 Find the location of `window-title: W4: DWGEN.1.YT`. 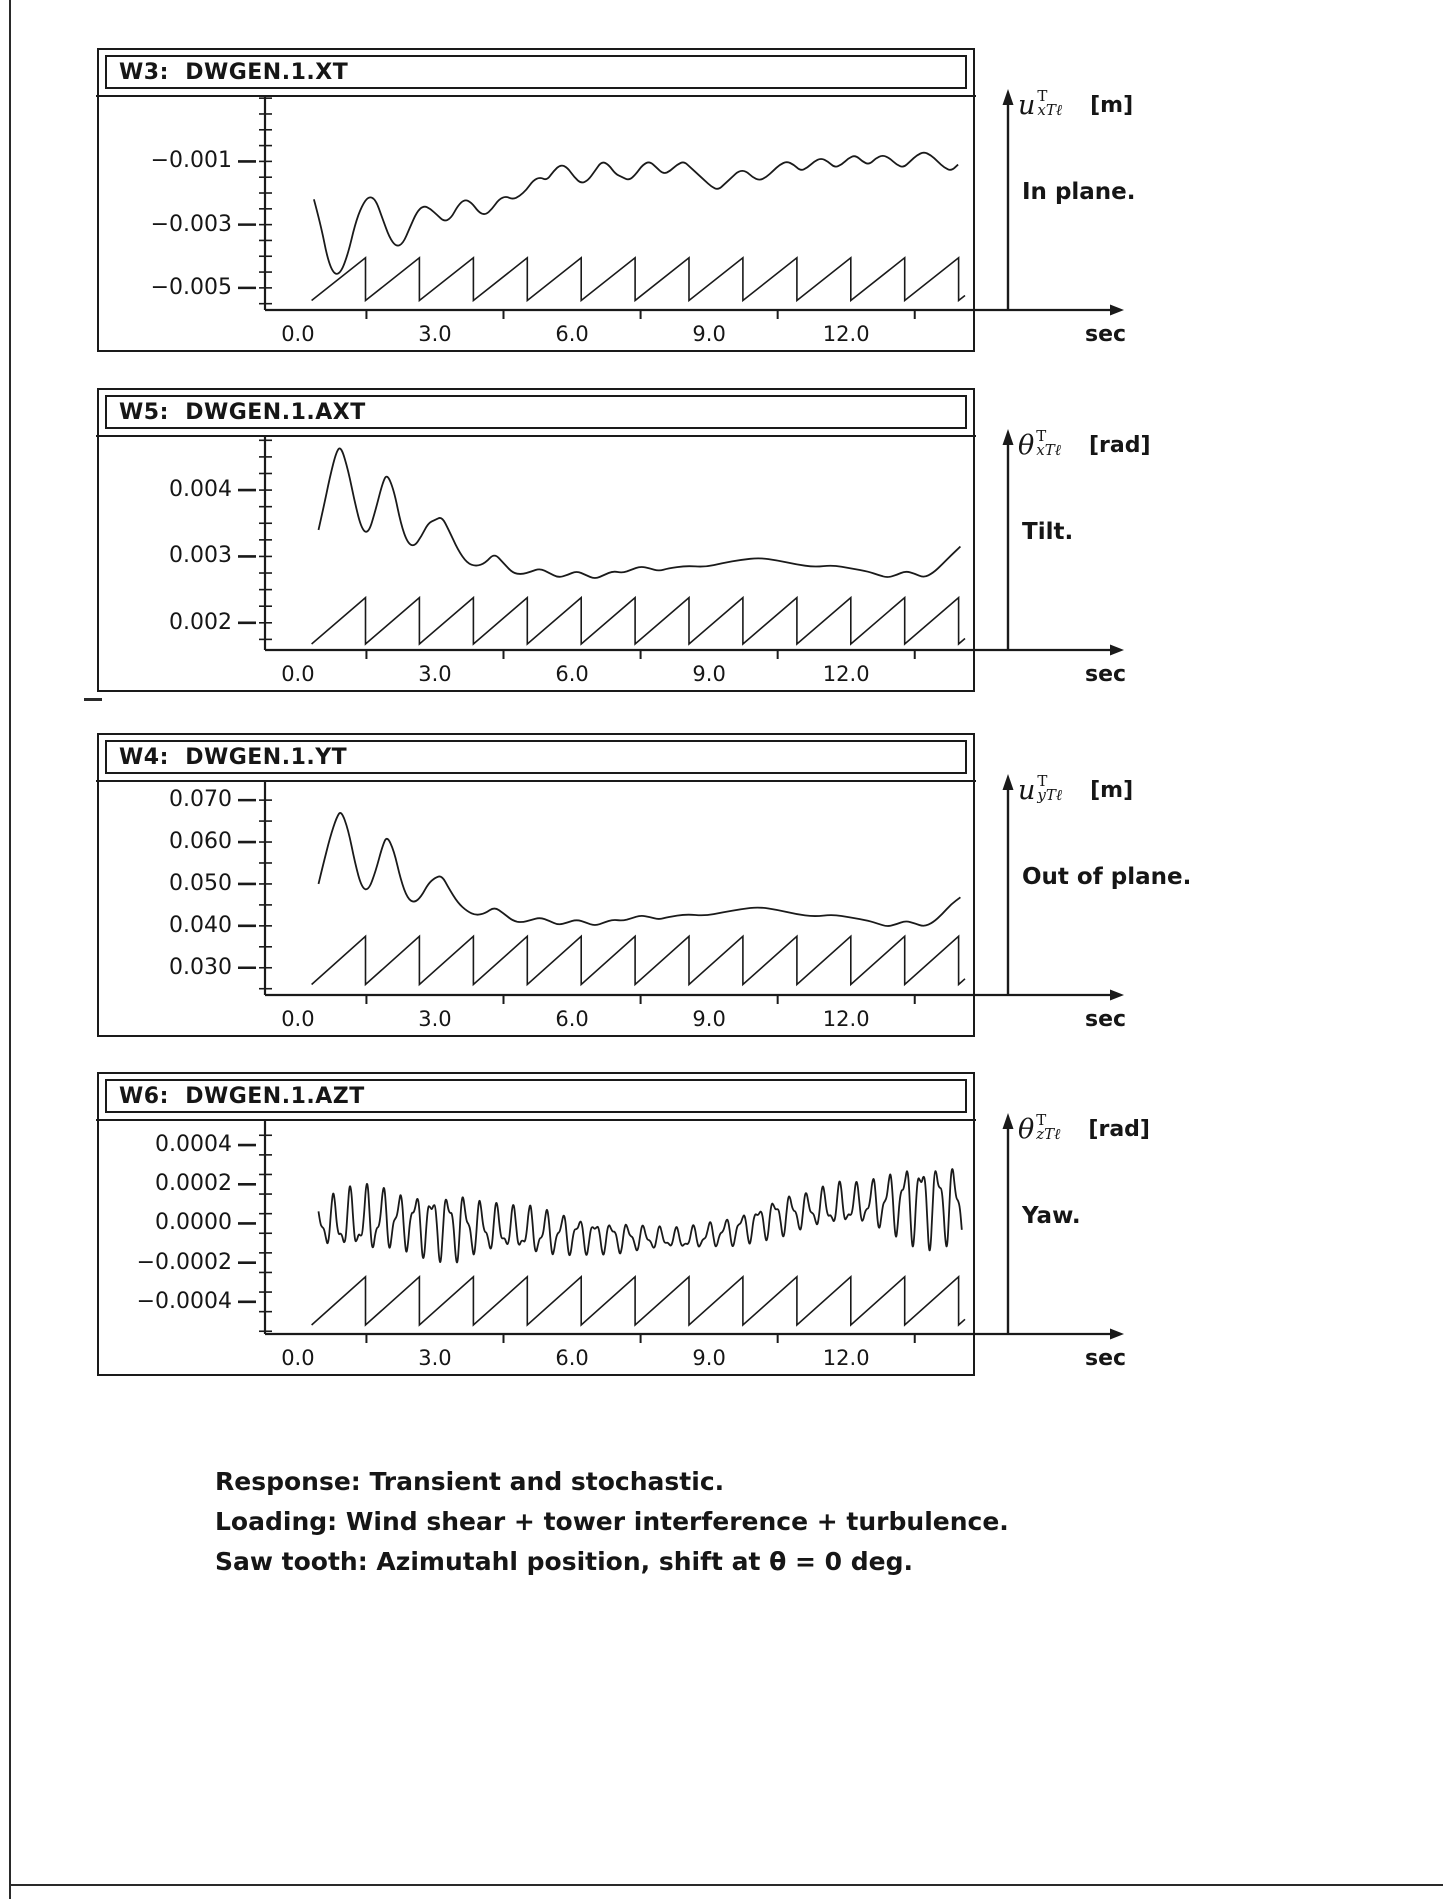

window-title: W4: DWGEN.1.YT is located at coordinates (233, 757).